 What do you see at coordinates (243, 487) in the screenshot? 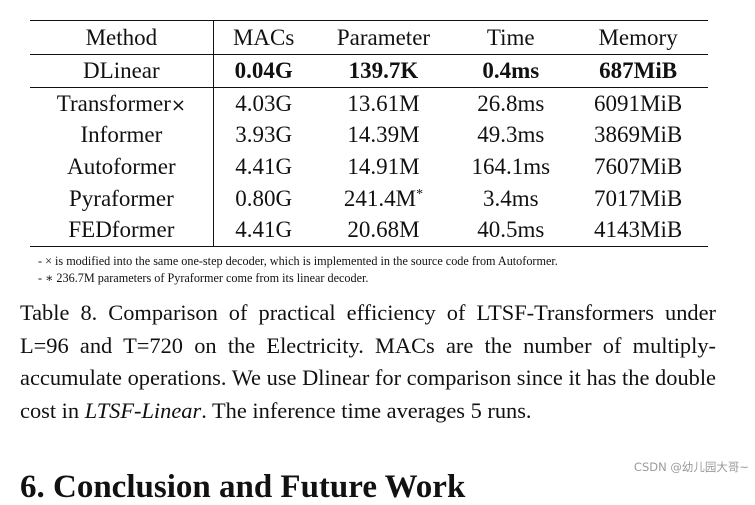
I see `section-heading: 6. Conclusion and Future Work` at bounding box center [243, 487].